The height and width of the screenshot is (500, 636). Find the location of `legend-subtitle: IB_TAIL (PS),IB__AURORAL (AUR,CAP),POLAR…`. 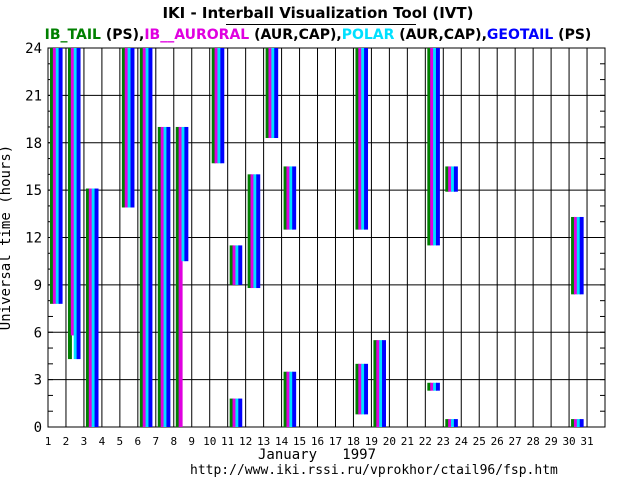

legend-subtitle: IB_TAIL (PS),IB__AURORAL (AUR,CAP),POLAR… is located at coordinates (318, 35).